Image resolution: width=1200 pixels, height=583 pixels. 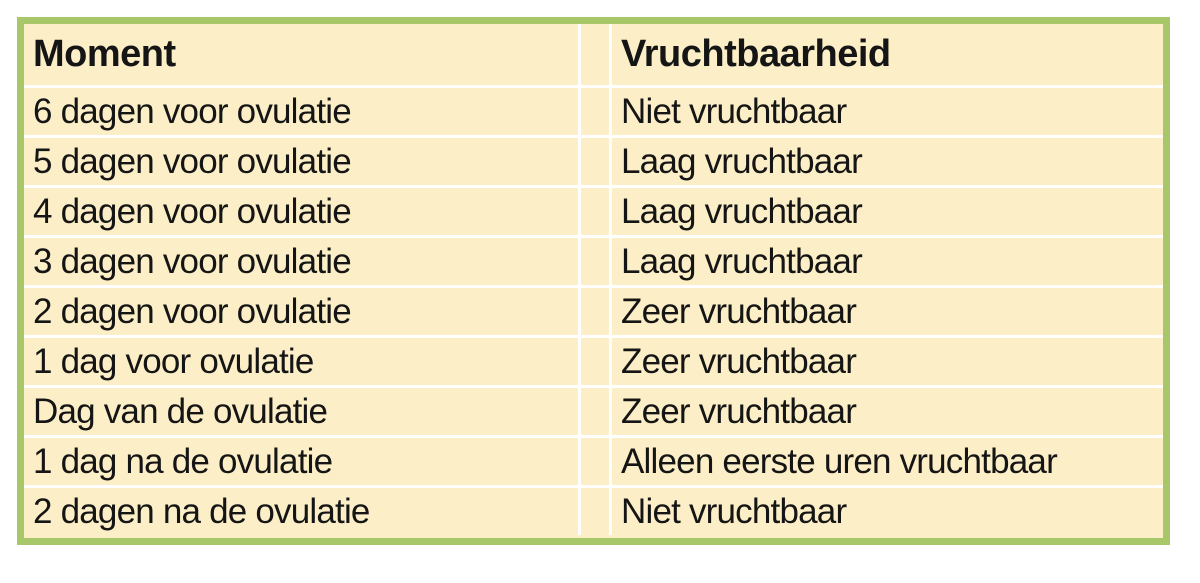 What do you see at coordinates (192, 111) in the screenshot?
I see `moment-cell: 6 dagen voor ovulatie` at bounding box center [192, 111].